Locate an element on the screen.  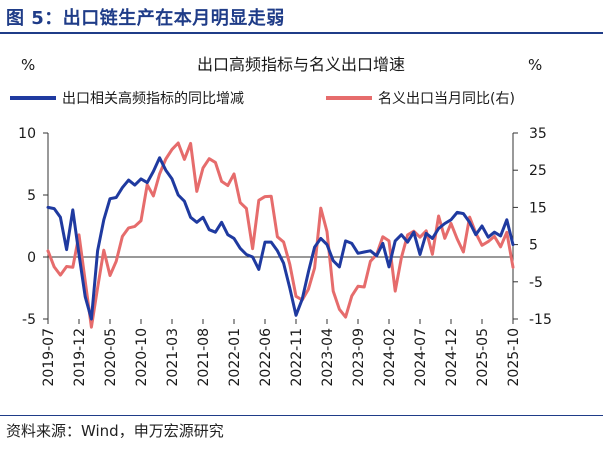
left-tick-label: 10 is located at coordinates (27, 134).